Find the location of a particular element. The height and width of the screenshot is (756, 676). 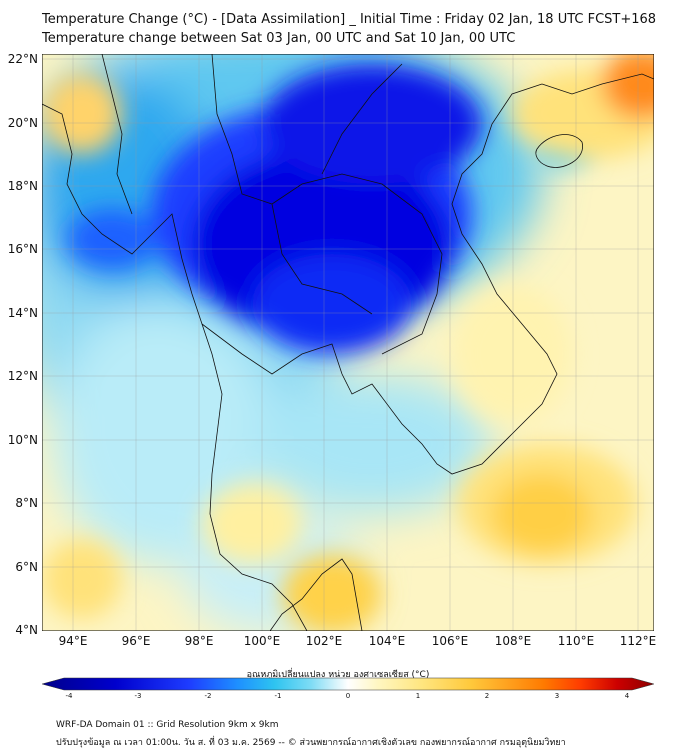

lon-label-110e: 110°E is located at coordinates (576, 641).